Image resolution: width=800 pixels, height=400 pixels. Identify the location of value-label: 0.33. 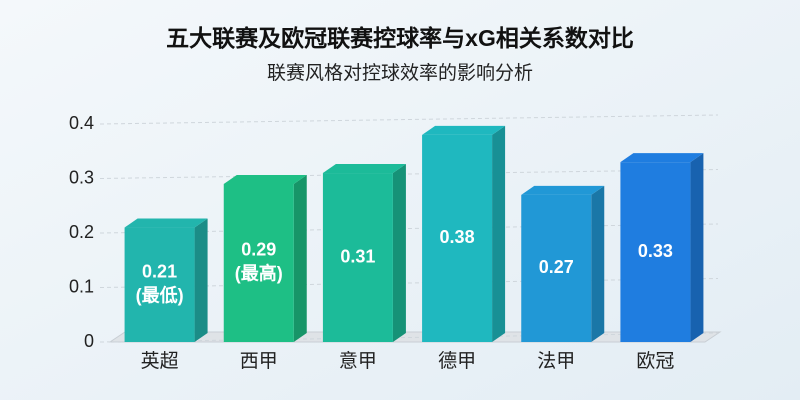
(655, 251).